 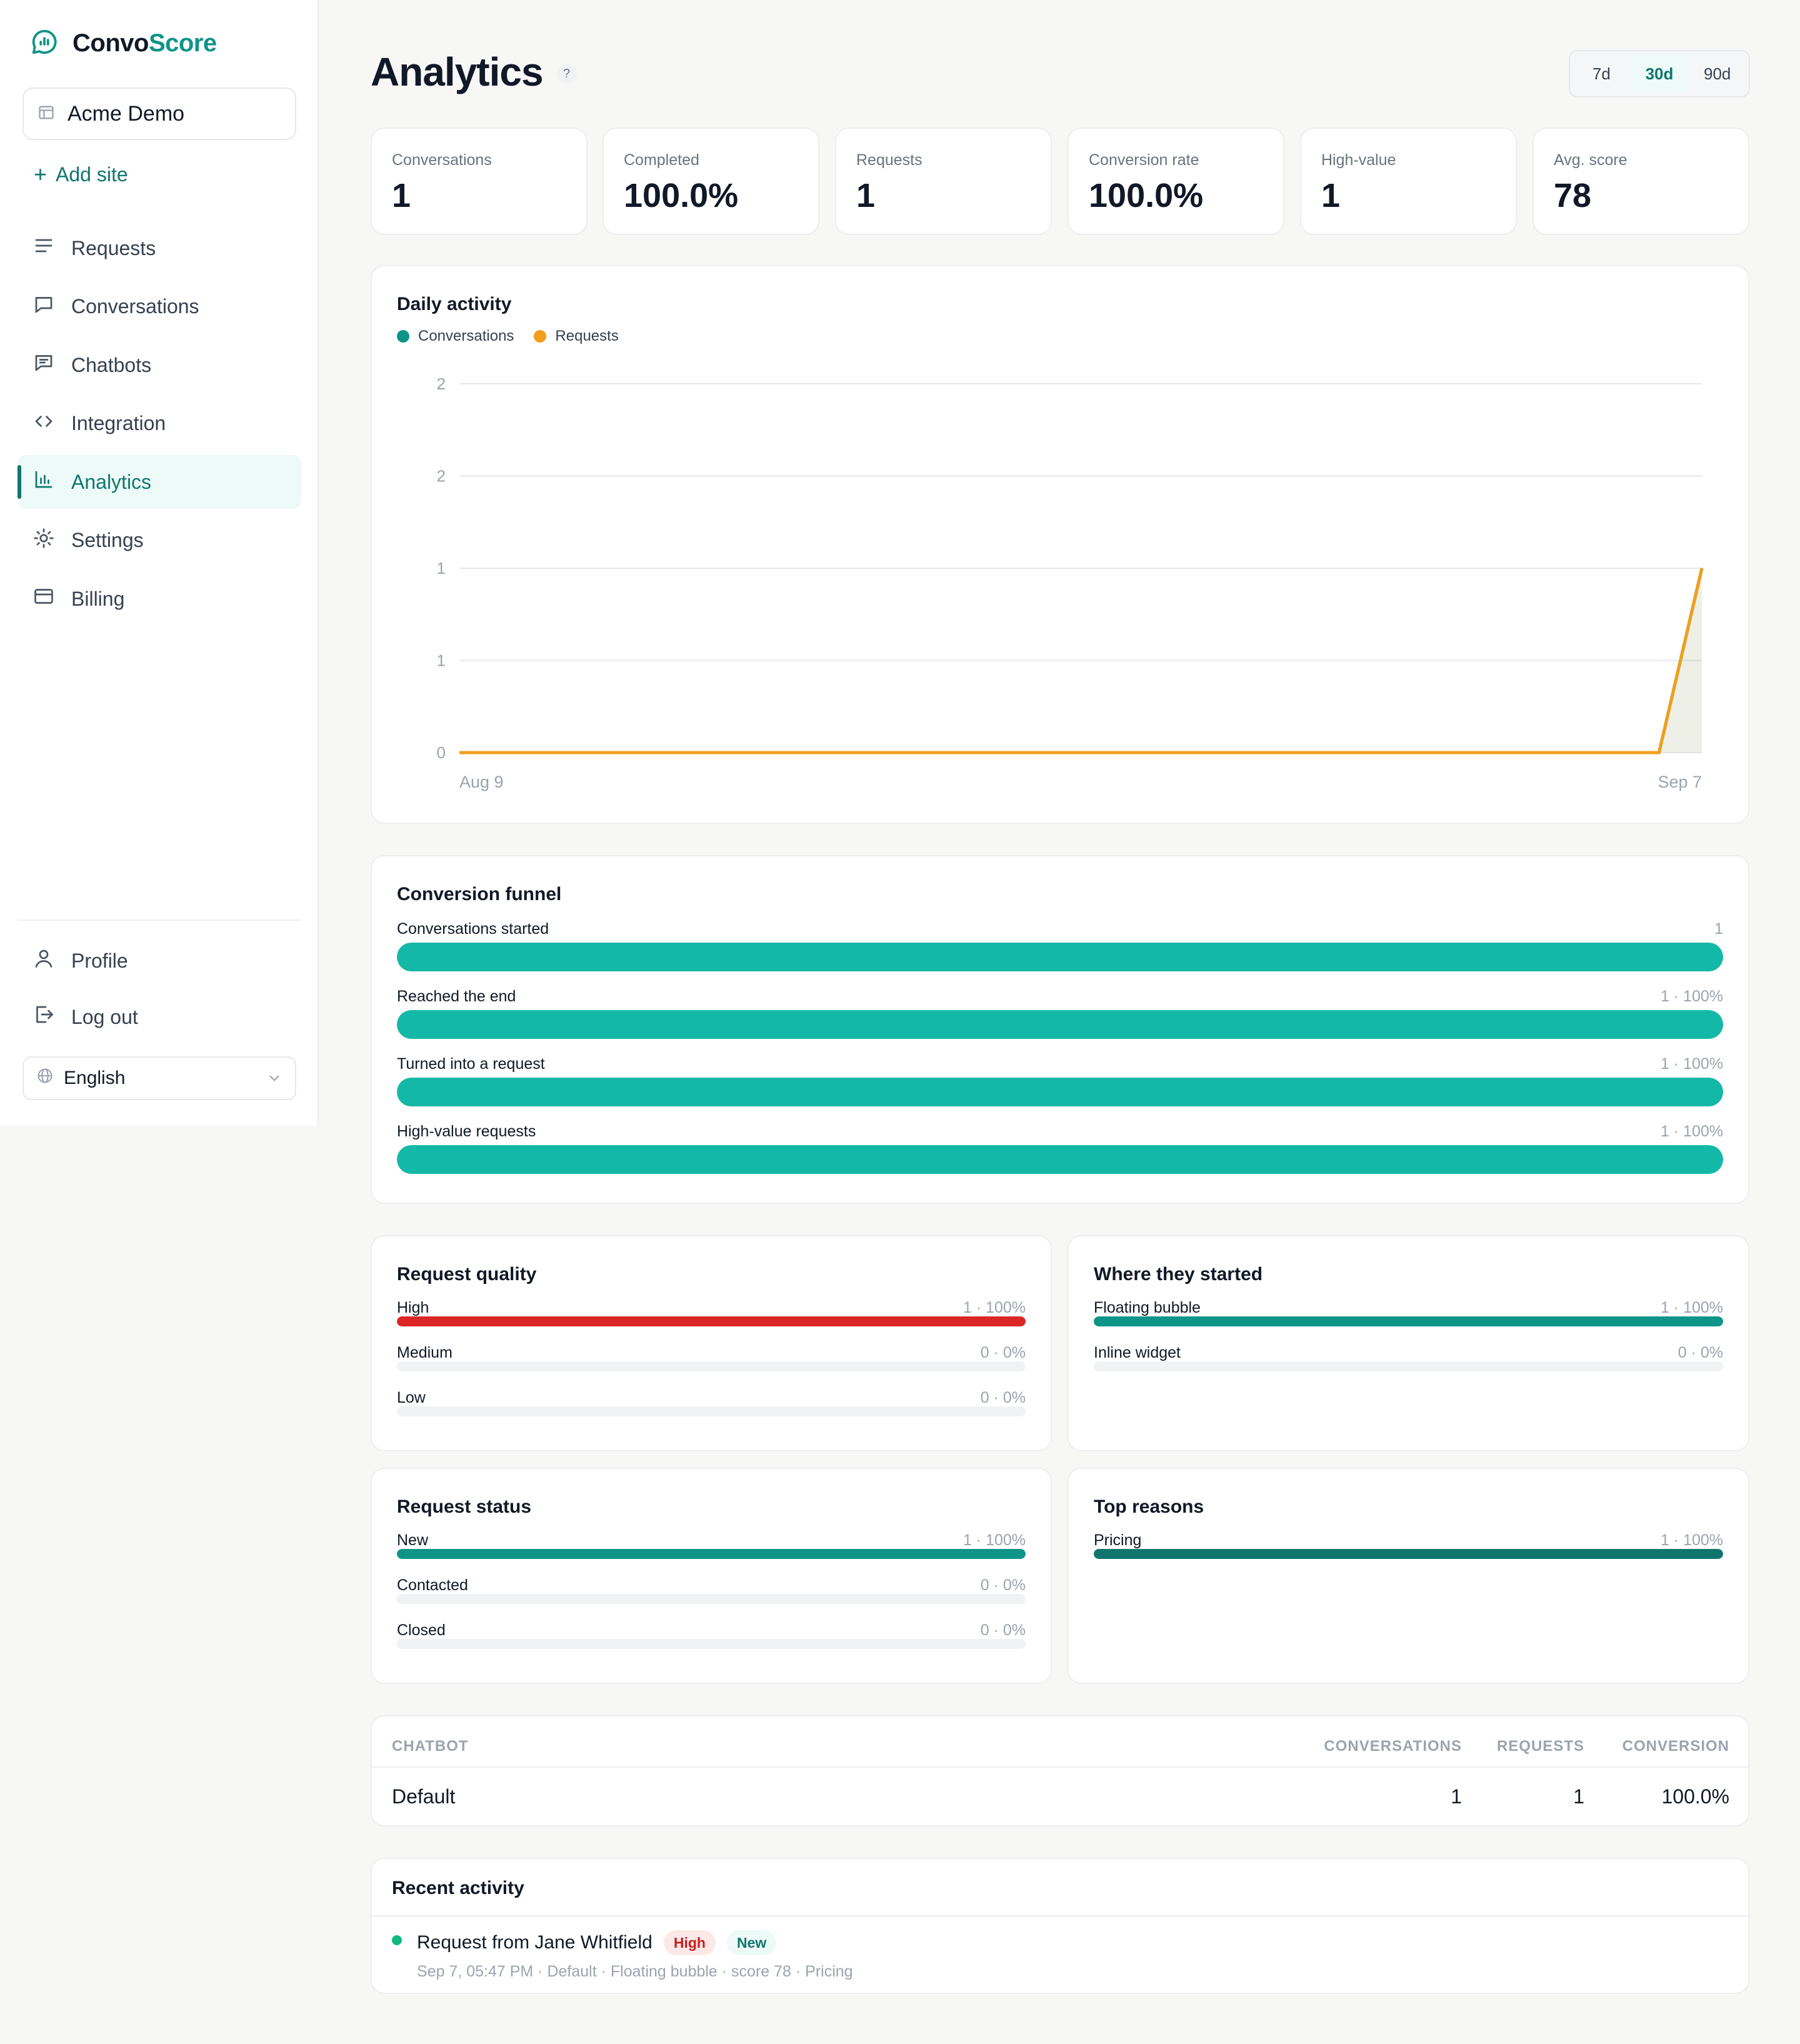 I want to click on sidebar-item-label: Integration, so click(x=119, y=423).